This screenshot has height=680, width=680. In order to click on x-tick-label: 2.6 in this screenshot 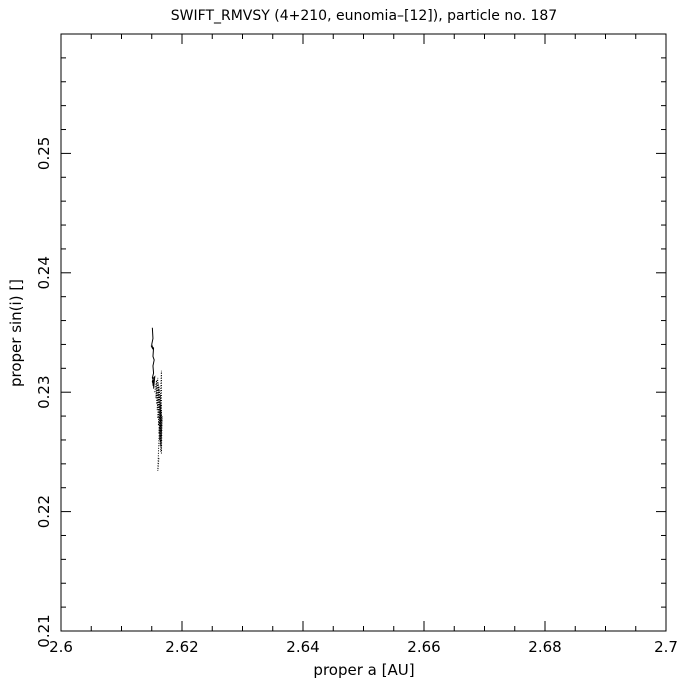, I will do `click(61, 647)`.